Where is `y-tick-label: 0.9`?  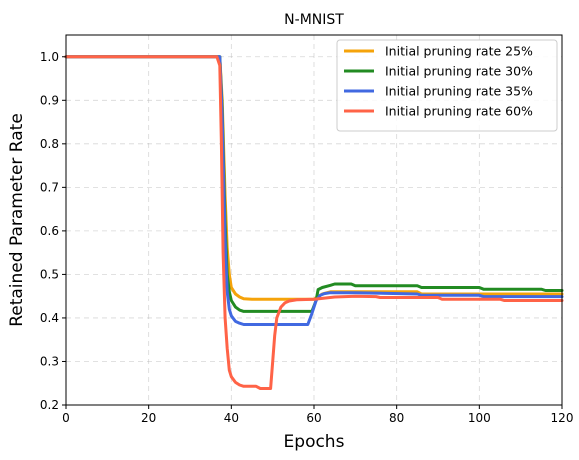 y-tick-label: 0.9 is located at coordinates (49, 100).